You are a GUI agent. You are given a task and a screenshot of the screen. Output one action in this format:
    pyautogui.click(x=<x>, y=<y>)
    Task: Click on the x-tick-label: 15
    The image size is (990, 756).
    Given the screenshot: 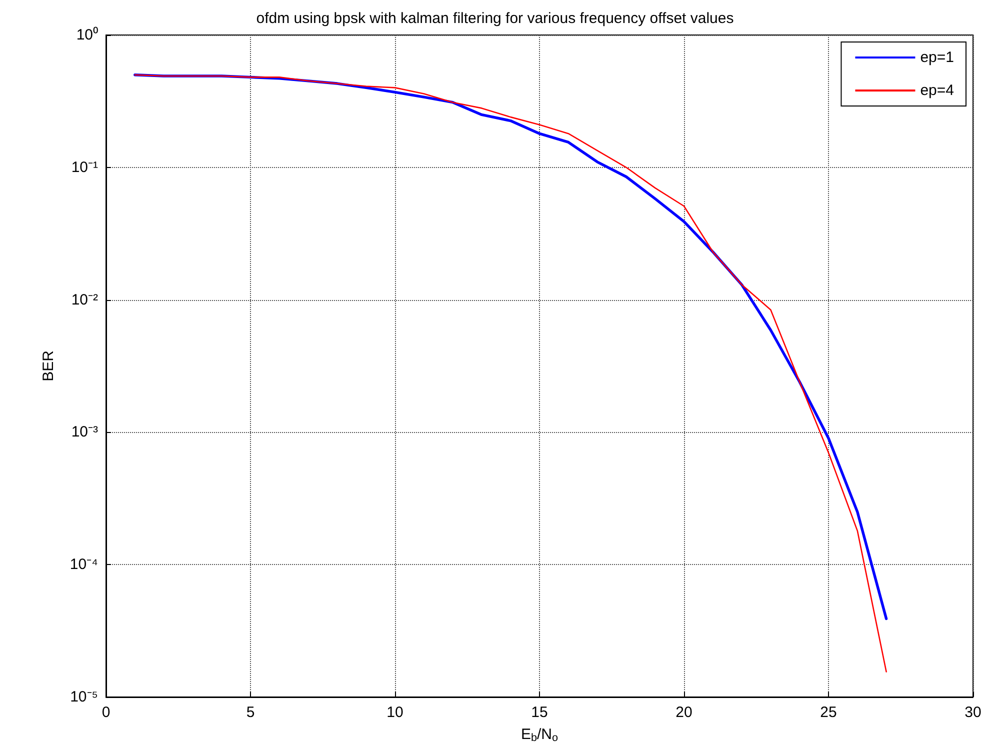 What is the action you would take?
    pyautogui.click(x=539, y=712)
    